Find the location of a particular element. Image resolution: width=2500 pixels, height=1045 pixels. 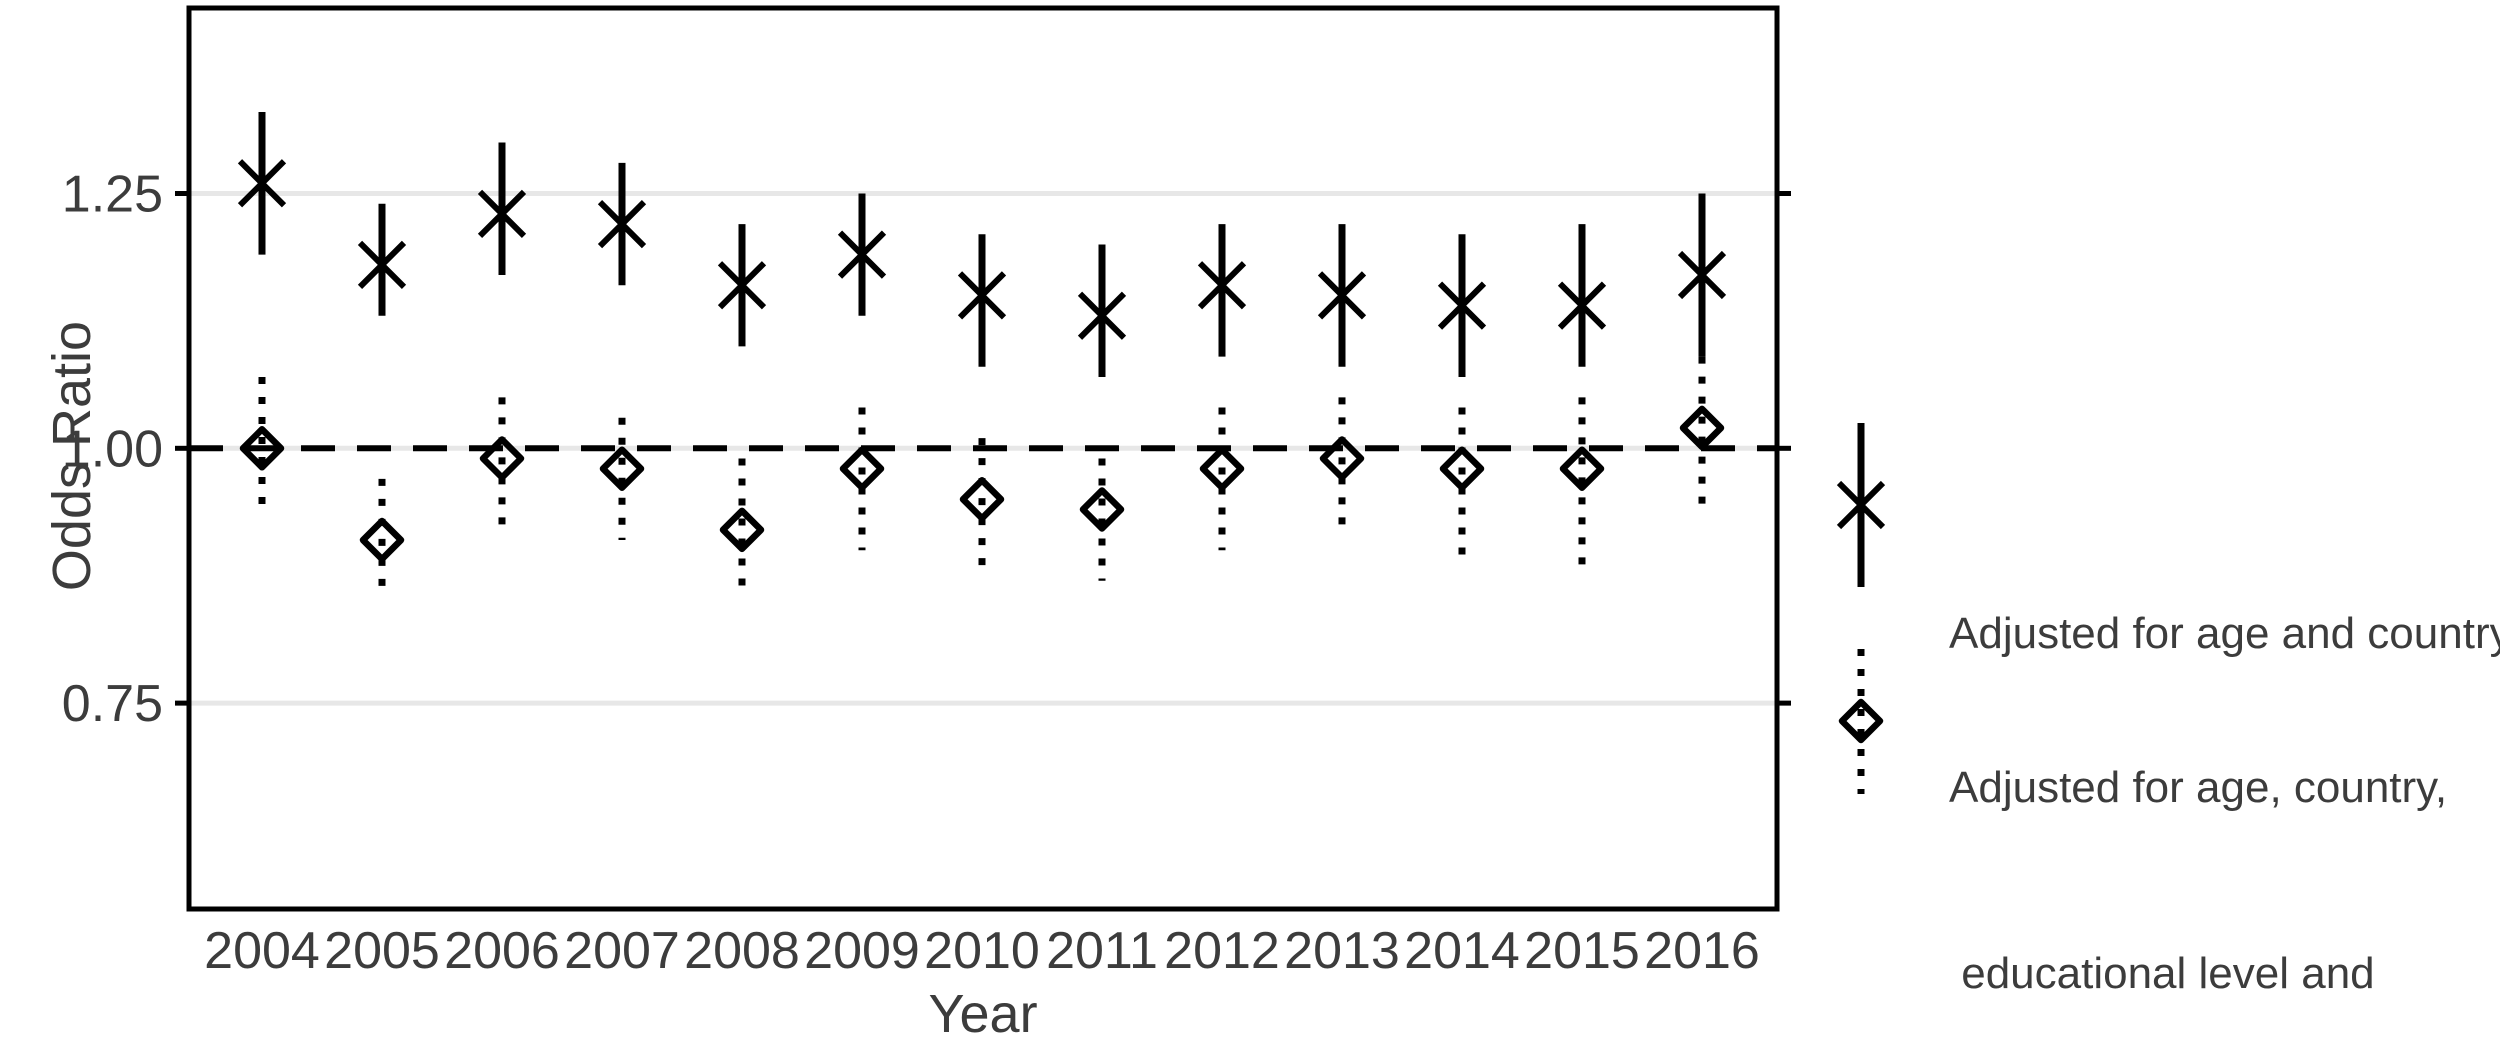

x-tick-label-2015: 2015 is located at coordinates (1582, 951).